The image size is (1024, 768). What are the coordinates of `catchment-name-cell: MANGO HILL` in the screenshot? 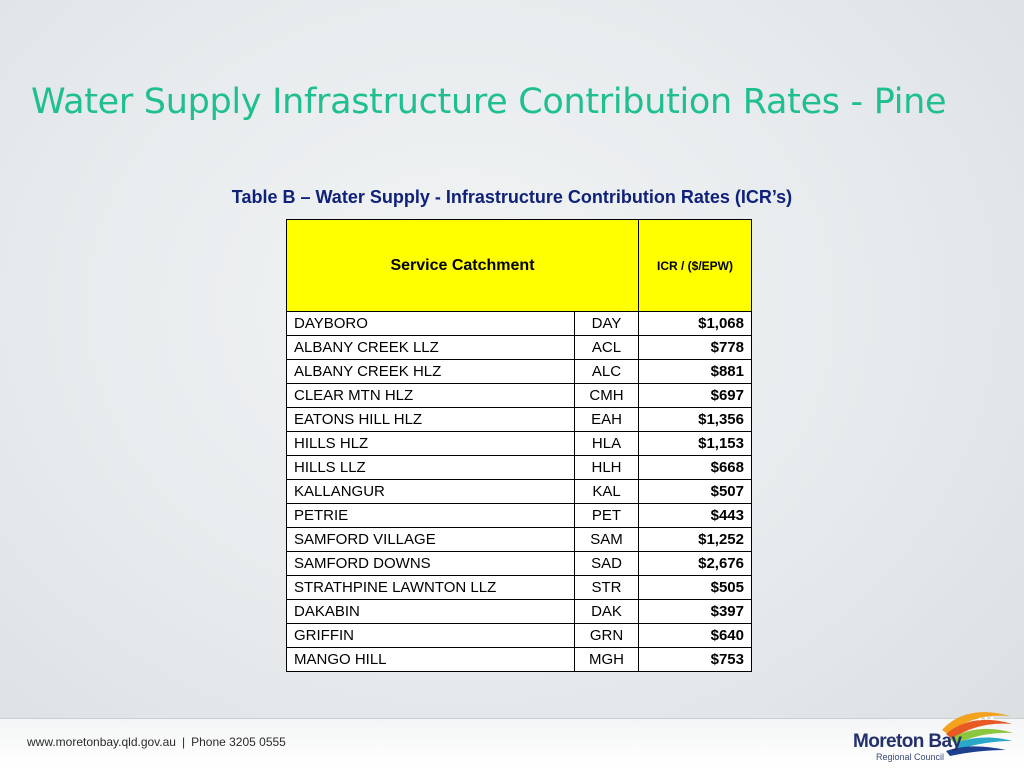 It's located at (430, 659).